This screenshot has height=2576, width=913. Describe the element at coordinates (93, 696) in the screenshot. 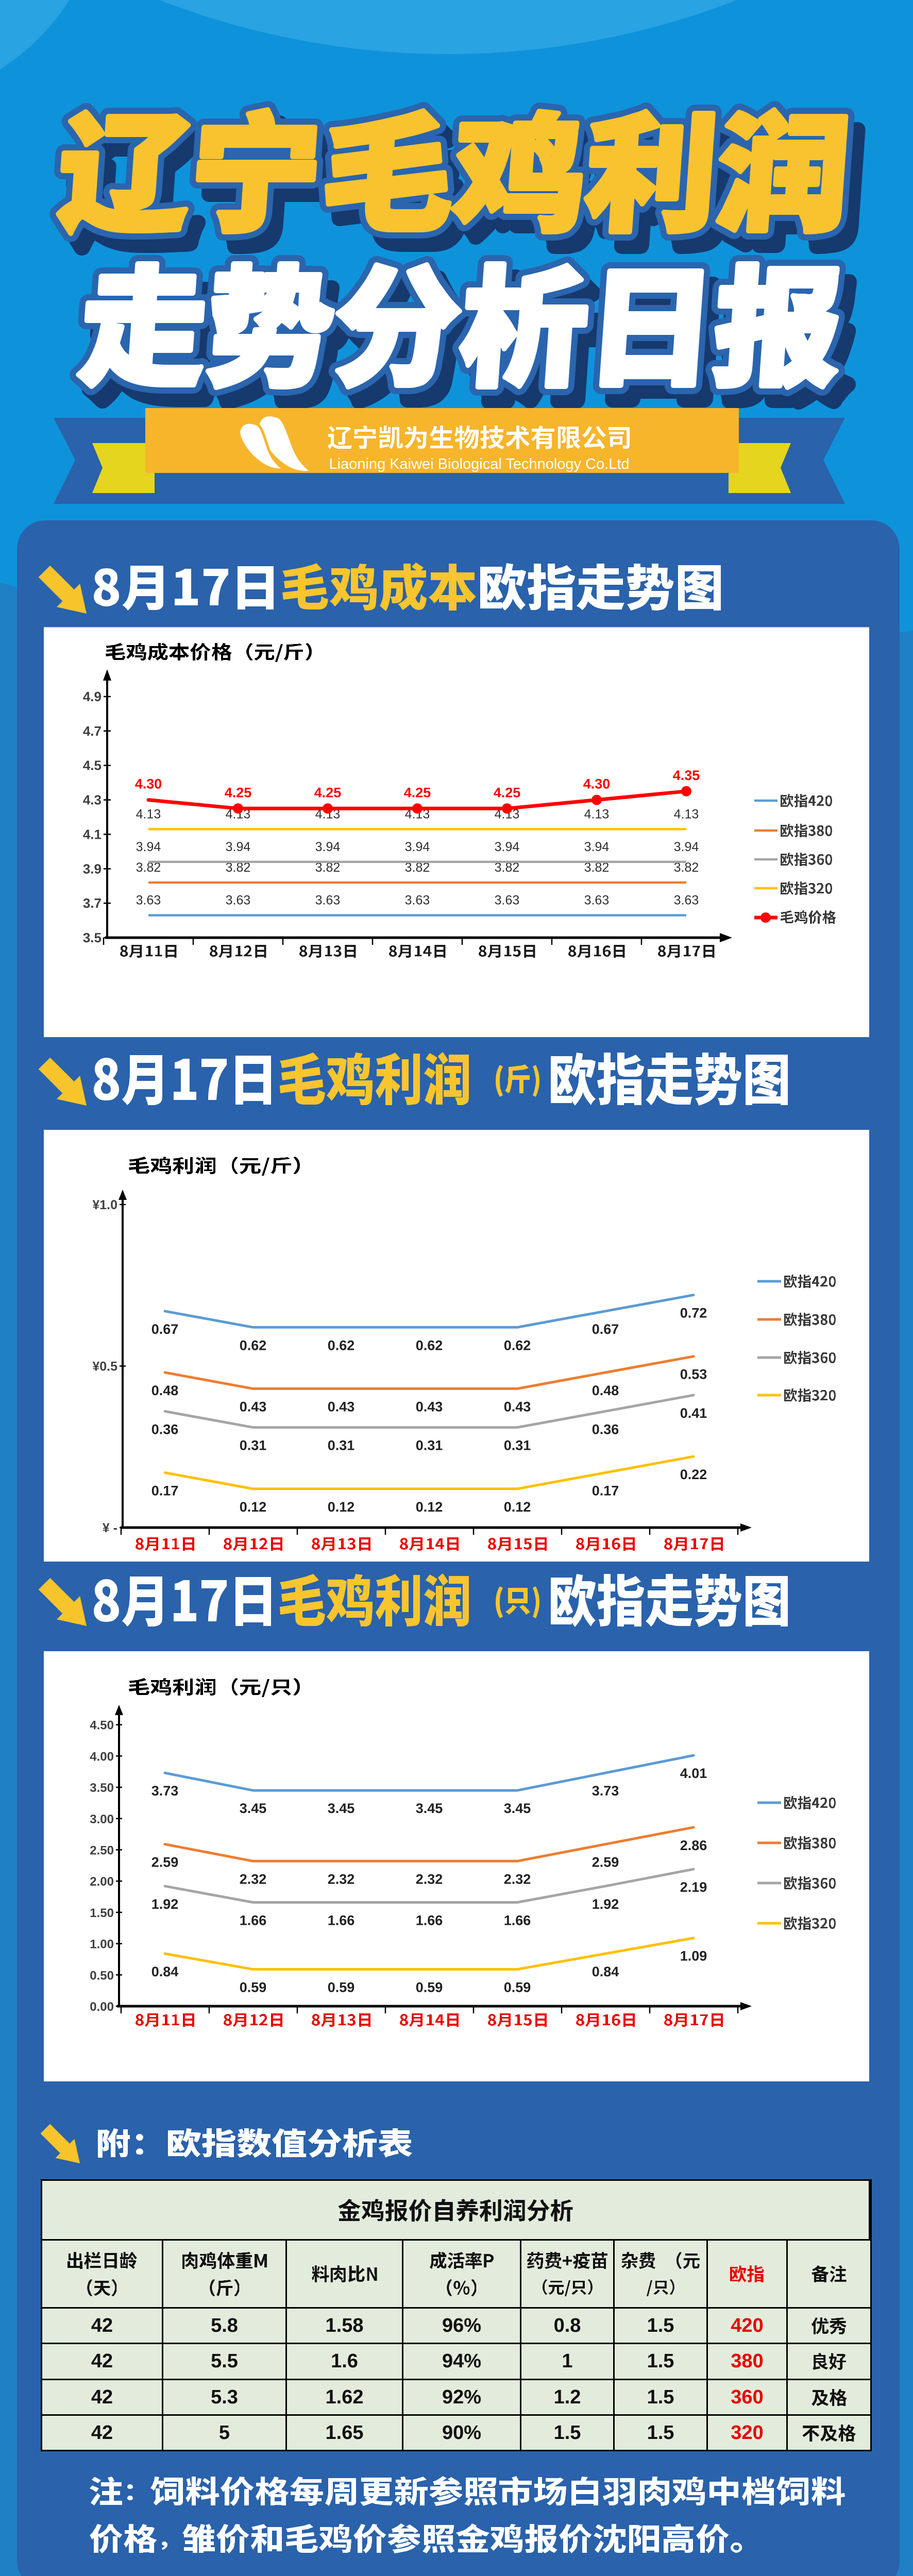

I see `svg-text: 4.9` at that location.